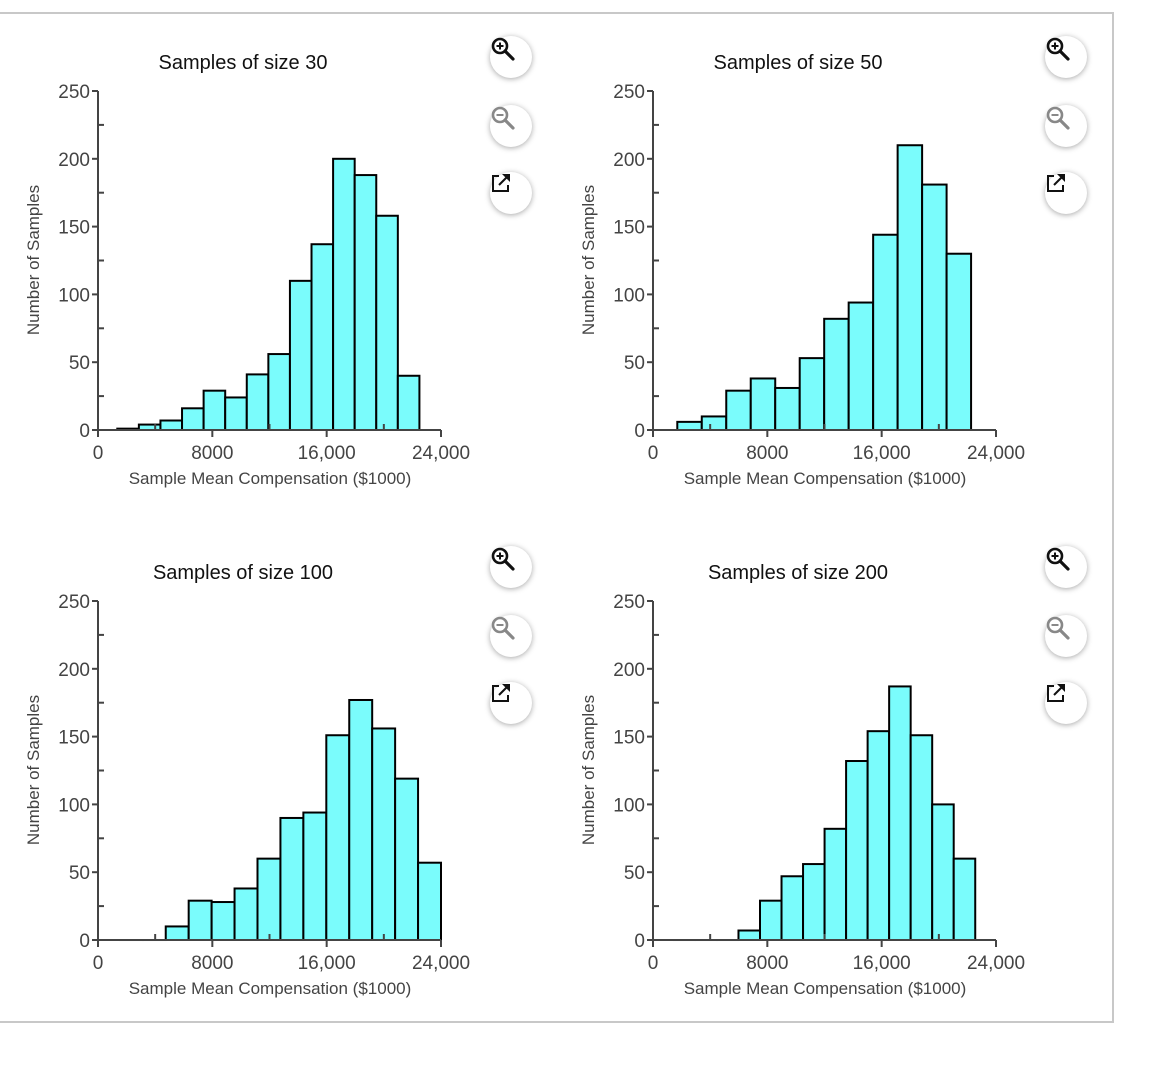 The width and height of the screenshot is (1166, 1086). I want to click on chart-title: Samples of size 200, so click(798, 573).